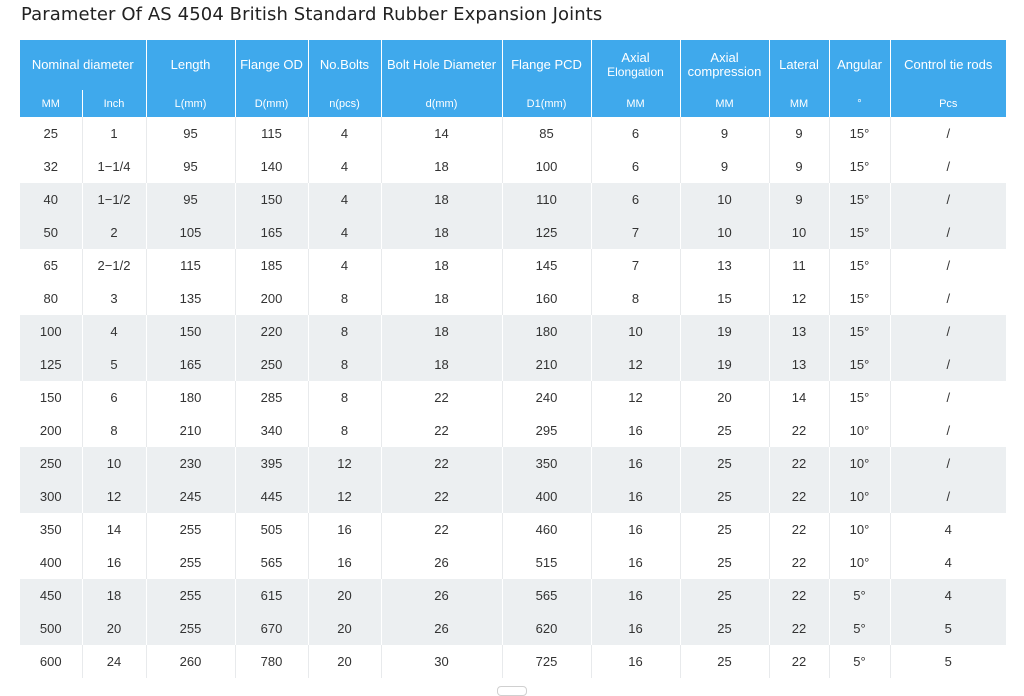 This screenshot has height=696, width=1024. I want to click on table-row: 250 10 230 395 12 22 350 16 25 22 10° /, so click(513, 463).